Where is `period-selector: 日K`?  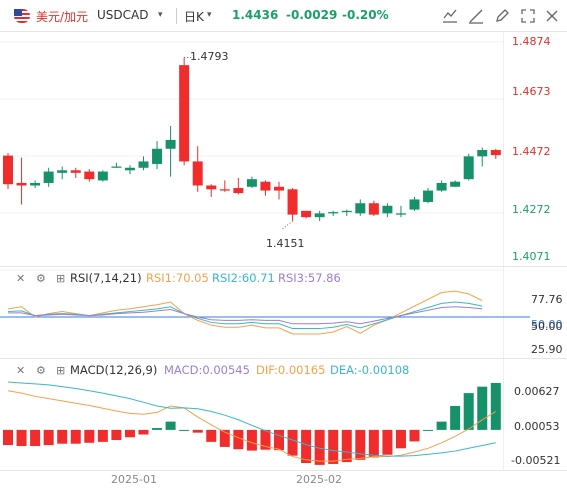
period-selector: 日K is located at coordinates (194, 17).